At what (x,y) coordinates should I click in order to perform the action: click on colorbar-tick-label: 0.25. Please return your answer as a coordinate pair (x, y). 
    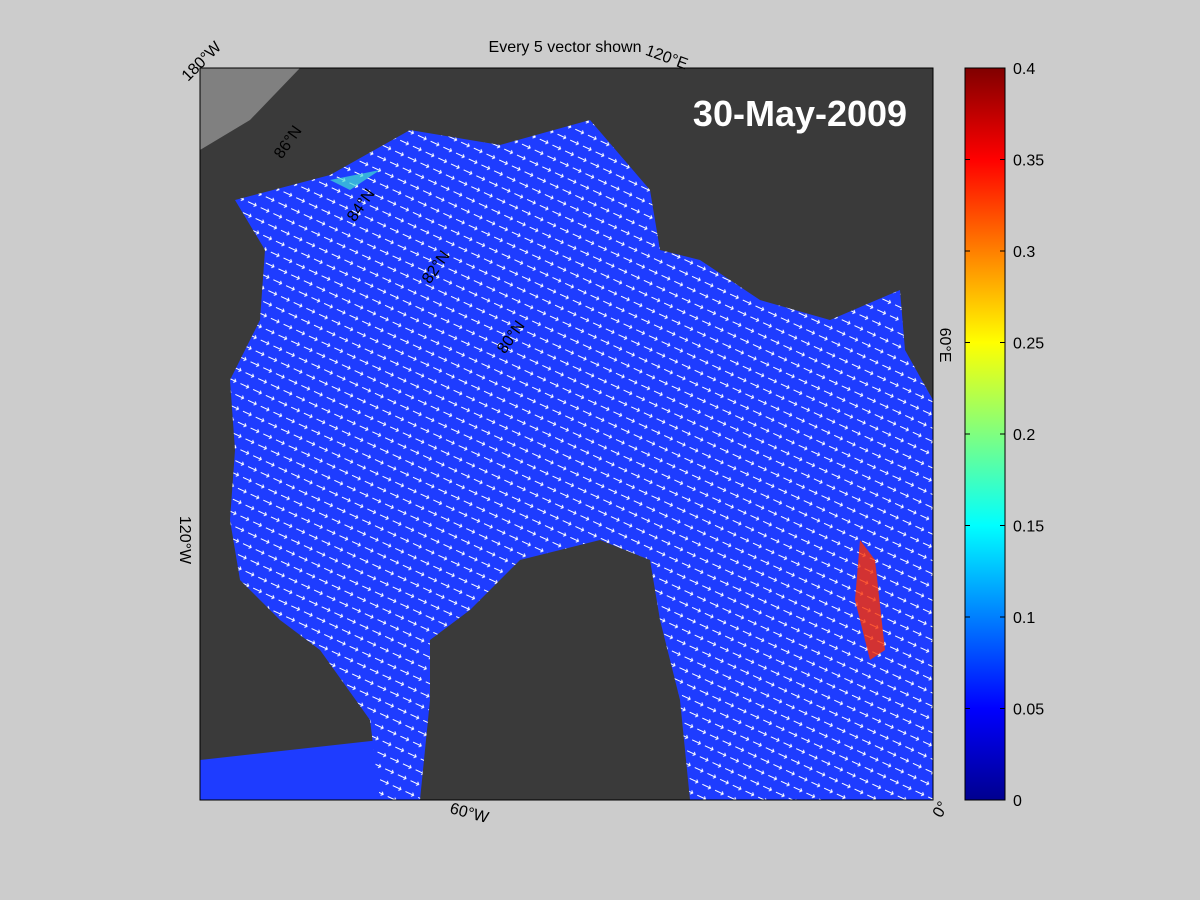
    Looking at the image, I should click on (1028, 344).